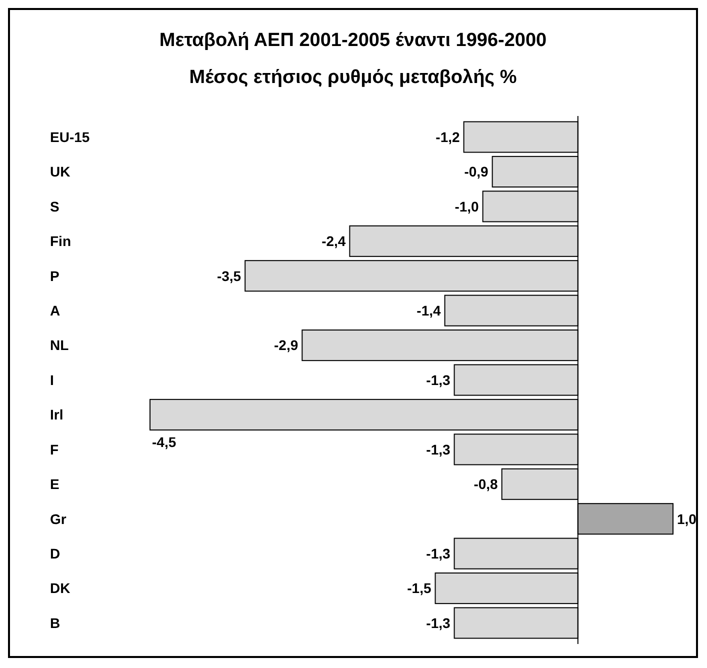  Describe the element at coordinates (467, 206) in the screenshot. I see `data-label: -1,0` at that location.